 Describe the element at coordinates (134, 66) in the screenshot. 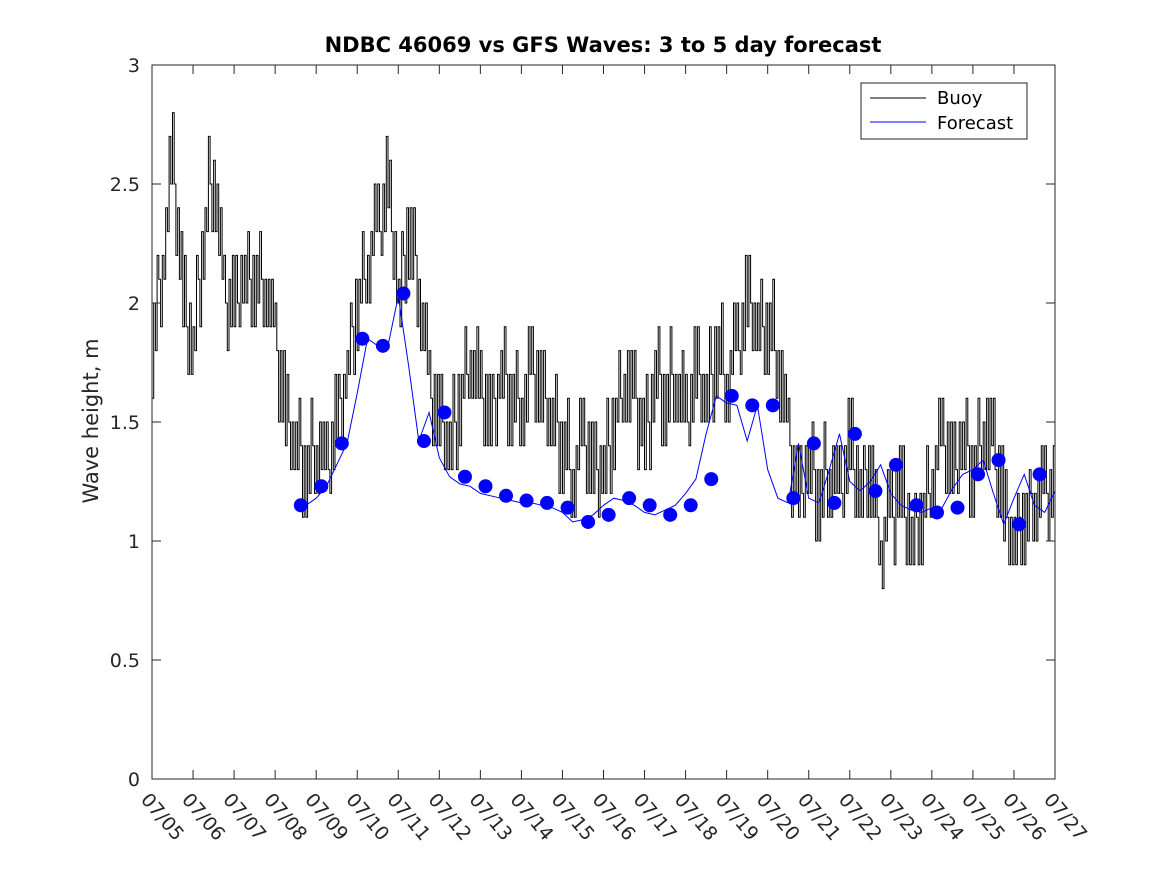

I see `y-tick-label: 3` at that location.